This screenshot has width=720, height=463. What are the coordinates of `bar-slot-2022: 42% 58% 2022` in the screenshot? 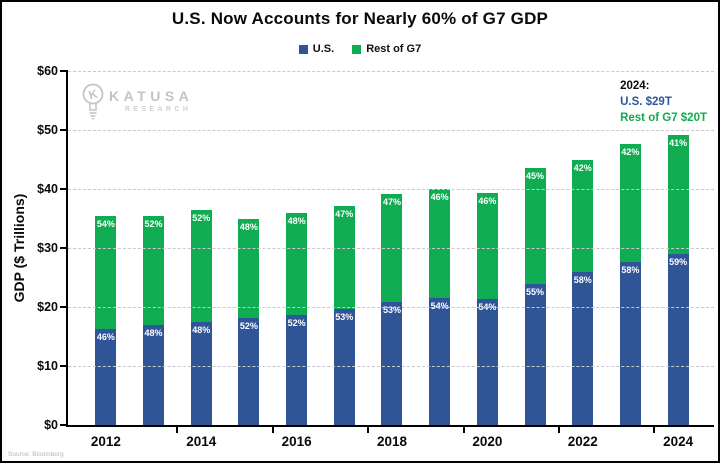 It's located at (583, 260).